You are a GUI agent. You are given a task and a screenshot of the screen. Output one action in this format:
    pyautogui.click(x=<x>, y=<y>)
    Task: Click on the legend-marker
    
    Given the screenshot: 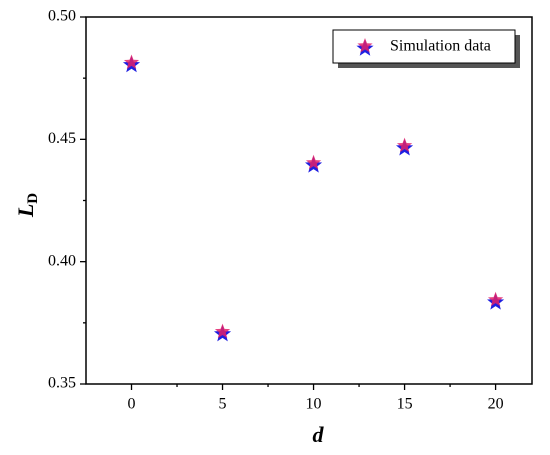 What is the action you would take?
    pyautogui.click(x=365, y=47)
    